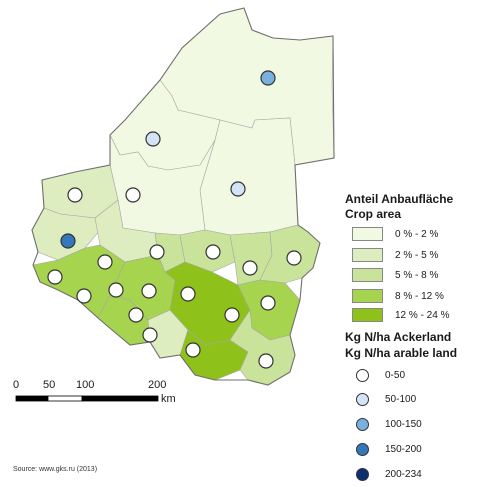  I want to click on kg-legend-item: 100-150, so click(389, 424).